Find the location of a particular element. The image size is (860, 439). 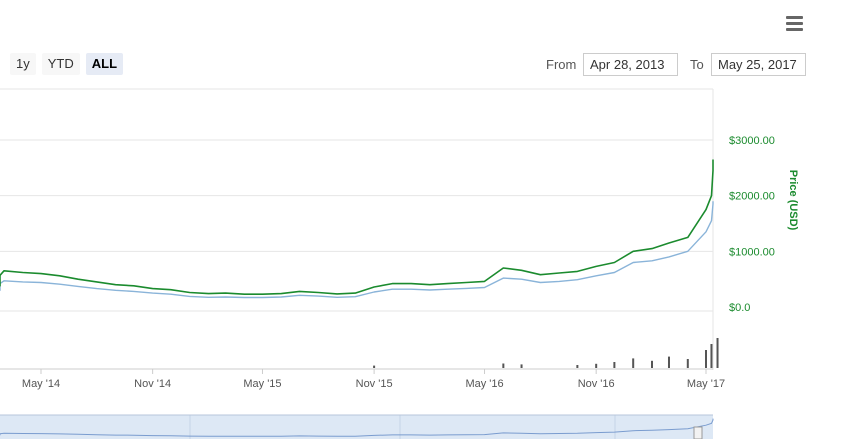

y-tick-label: $3000.00 is located at coordinates (752, 141).